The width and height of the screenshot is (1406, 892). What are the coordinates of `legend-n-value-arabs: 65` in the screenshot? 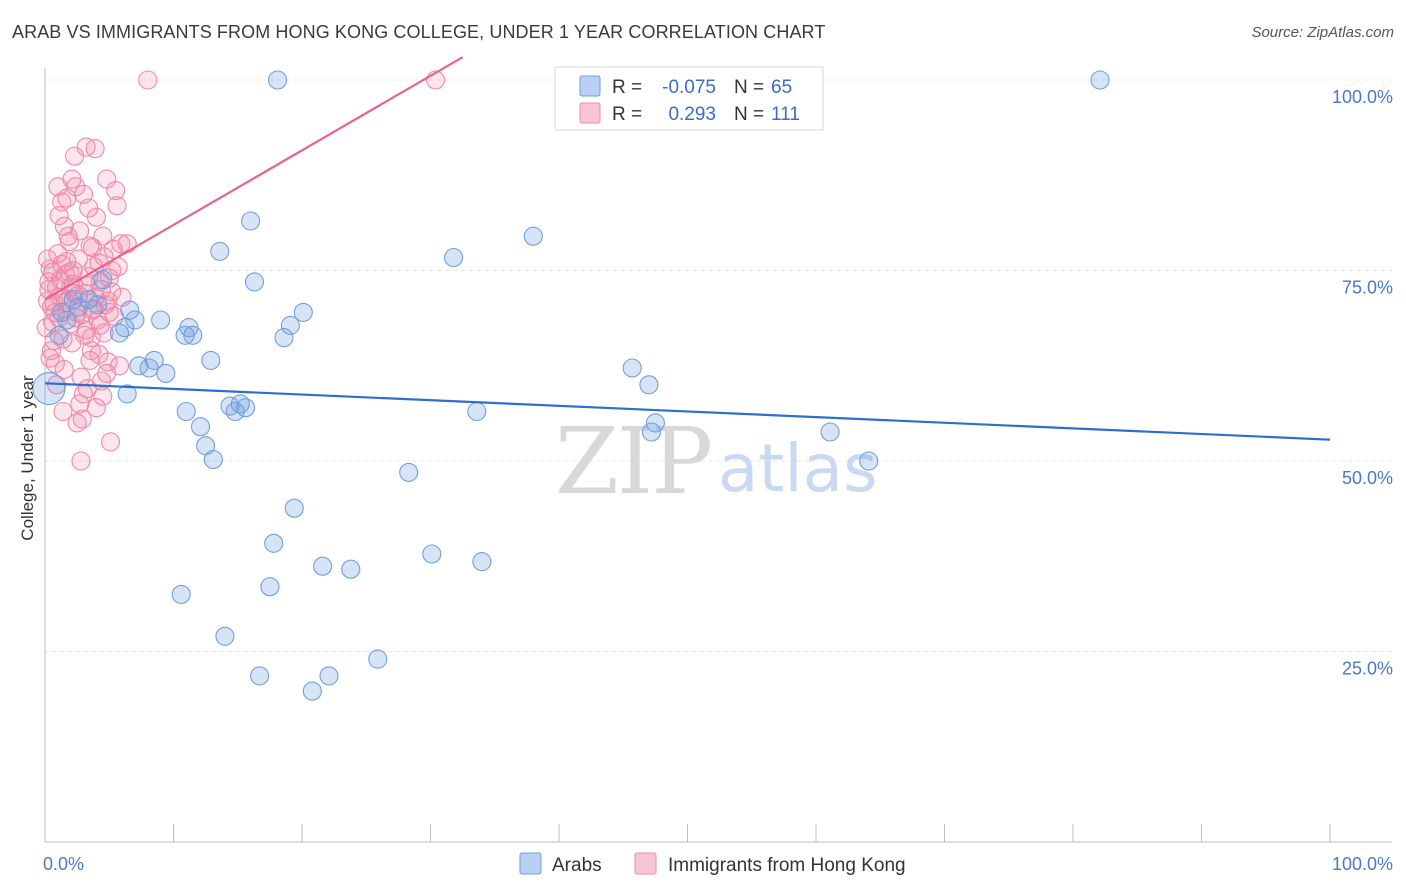 It's located at (781, 87).